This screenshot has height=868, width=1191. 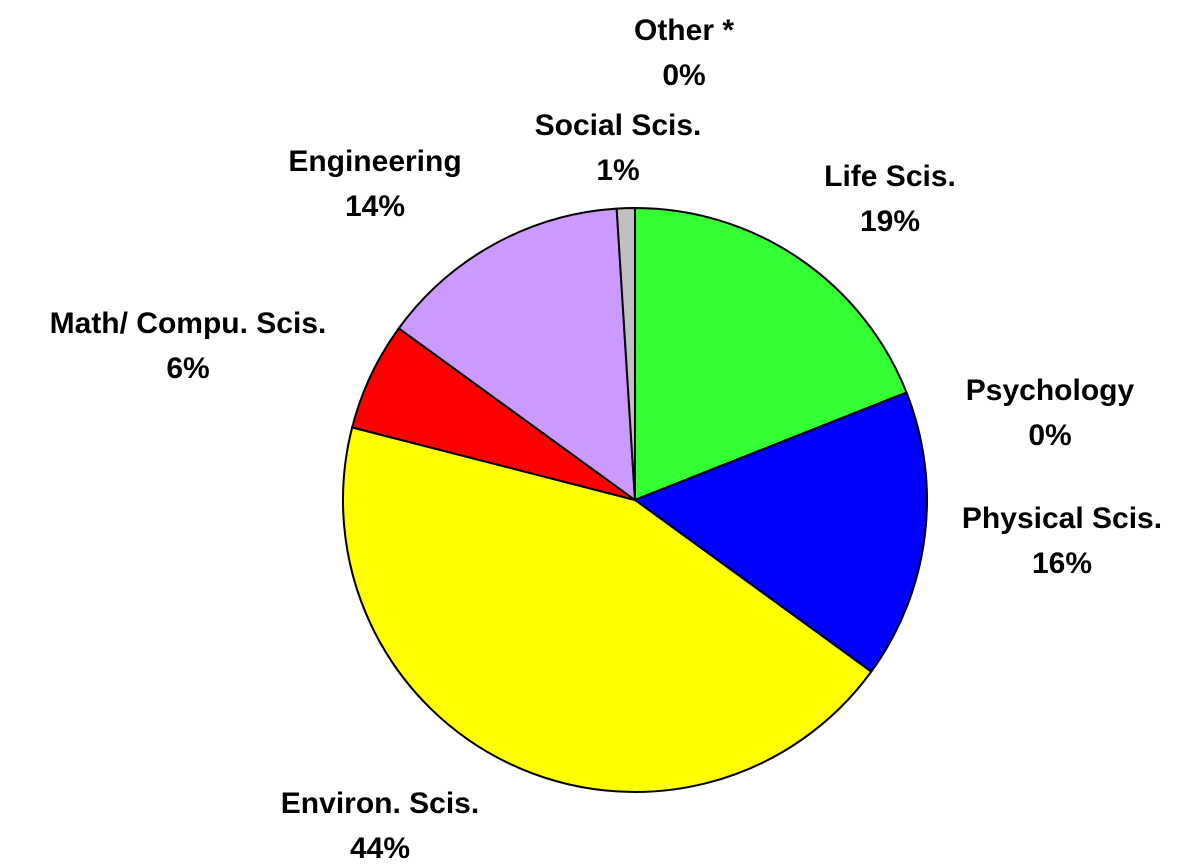 I want to click on slice-label: Physical Scis., so click(x=1062, y=518).